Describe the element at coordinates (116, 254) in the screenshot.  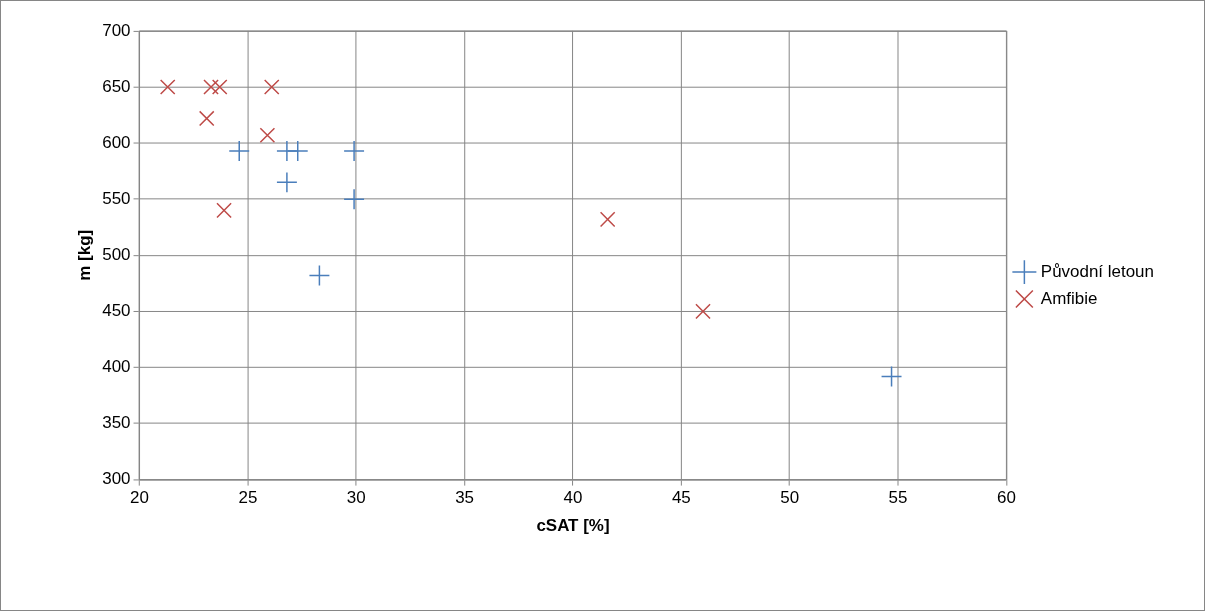
I see `y-tick-label: 500` at that location.